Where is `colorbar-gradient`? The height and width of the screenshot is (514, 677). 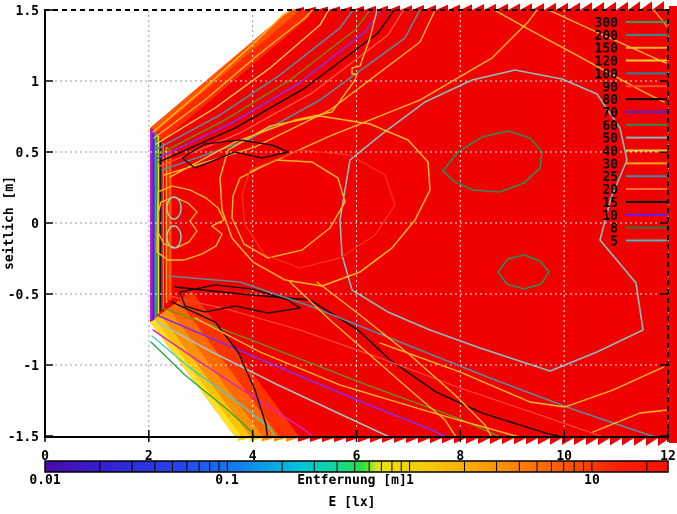 colorbar-gradient is located at coordinates (356, 466).